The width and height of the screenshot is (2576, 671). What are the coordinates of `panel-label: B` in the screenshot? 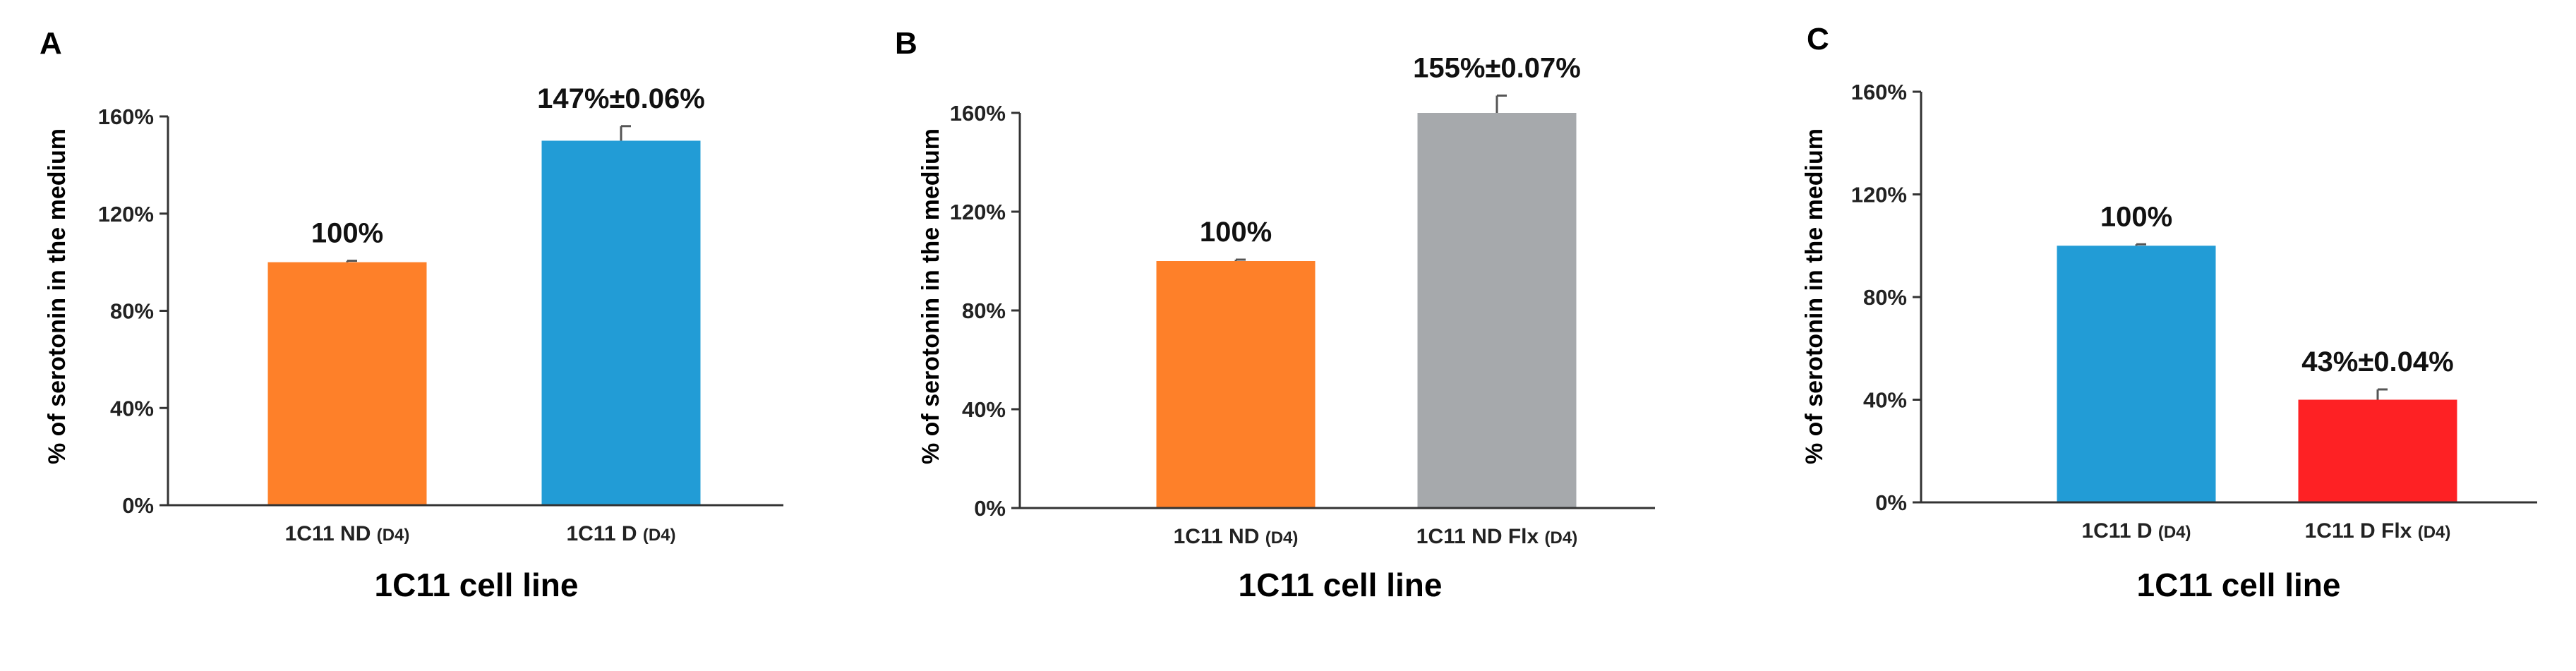 It's located at (906, 43).